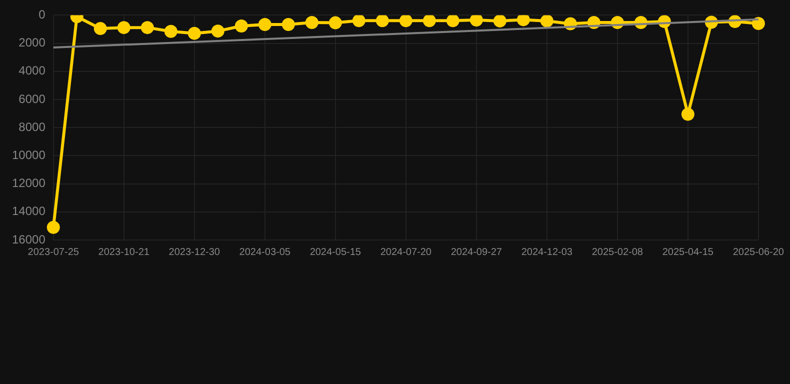 Image resolution: width=790 pixels, height=384 pixels. Describe the element at coordinates (29, 155) in the screenshot. I see `y-tick-label: 10000` at that location.